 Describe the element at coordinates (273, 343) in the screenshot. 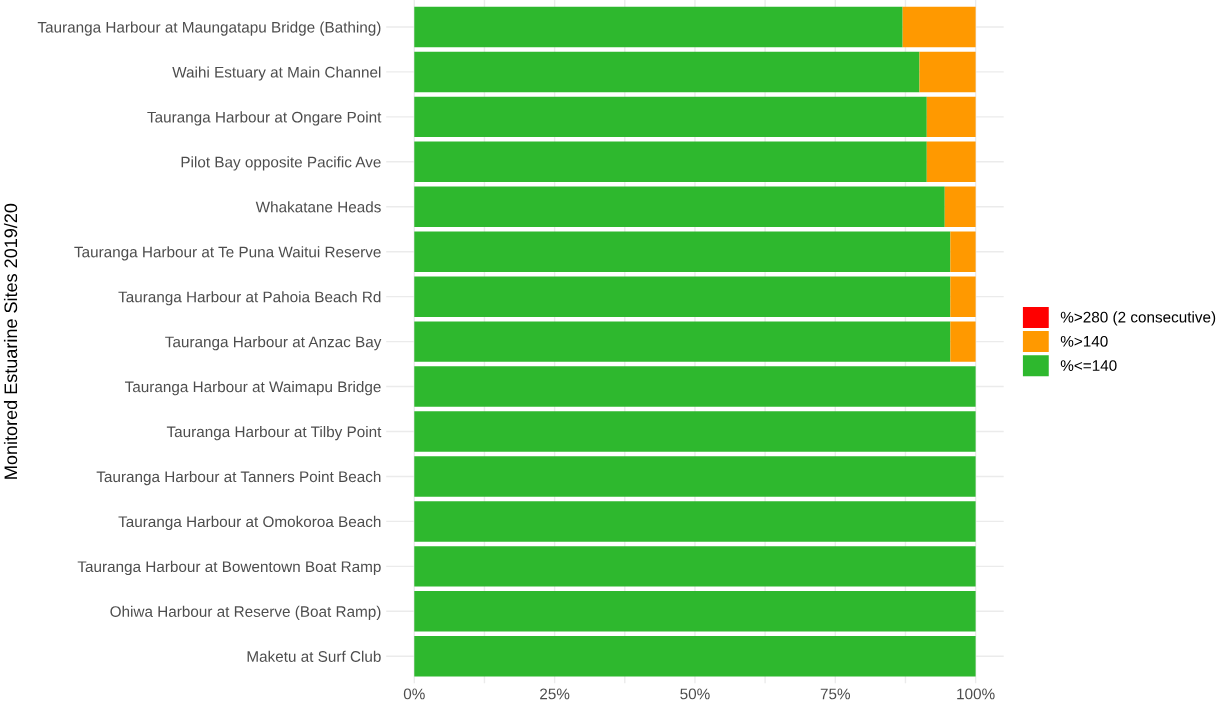

I see `y-tick-label: Tauranga Harbour at Anzac Bay` at that location.